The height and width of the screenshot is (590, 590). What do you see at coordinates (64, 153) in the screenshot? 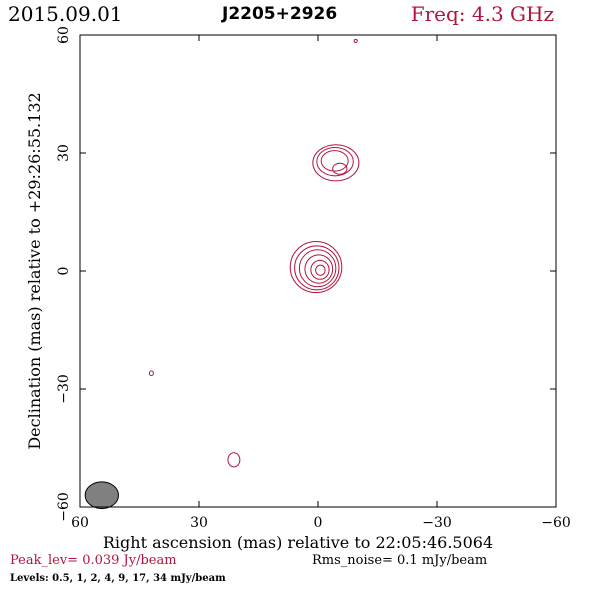
I see `y-tick-label: 30` at bounding box center [64, 153].